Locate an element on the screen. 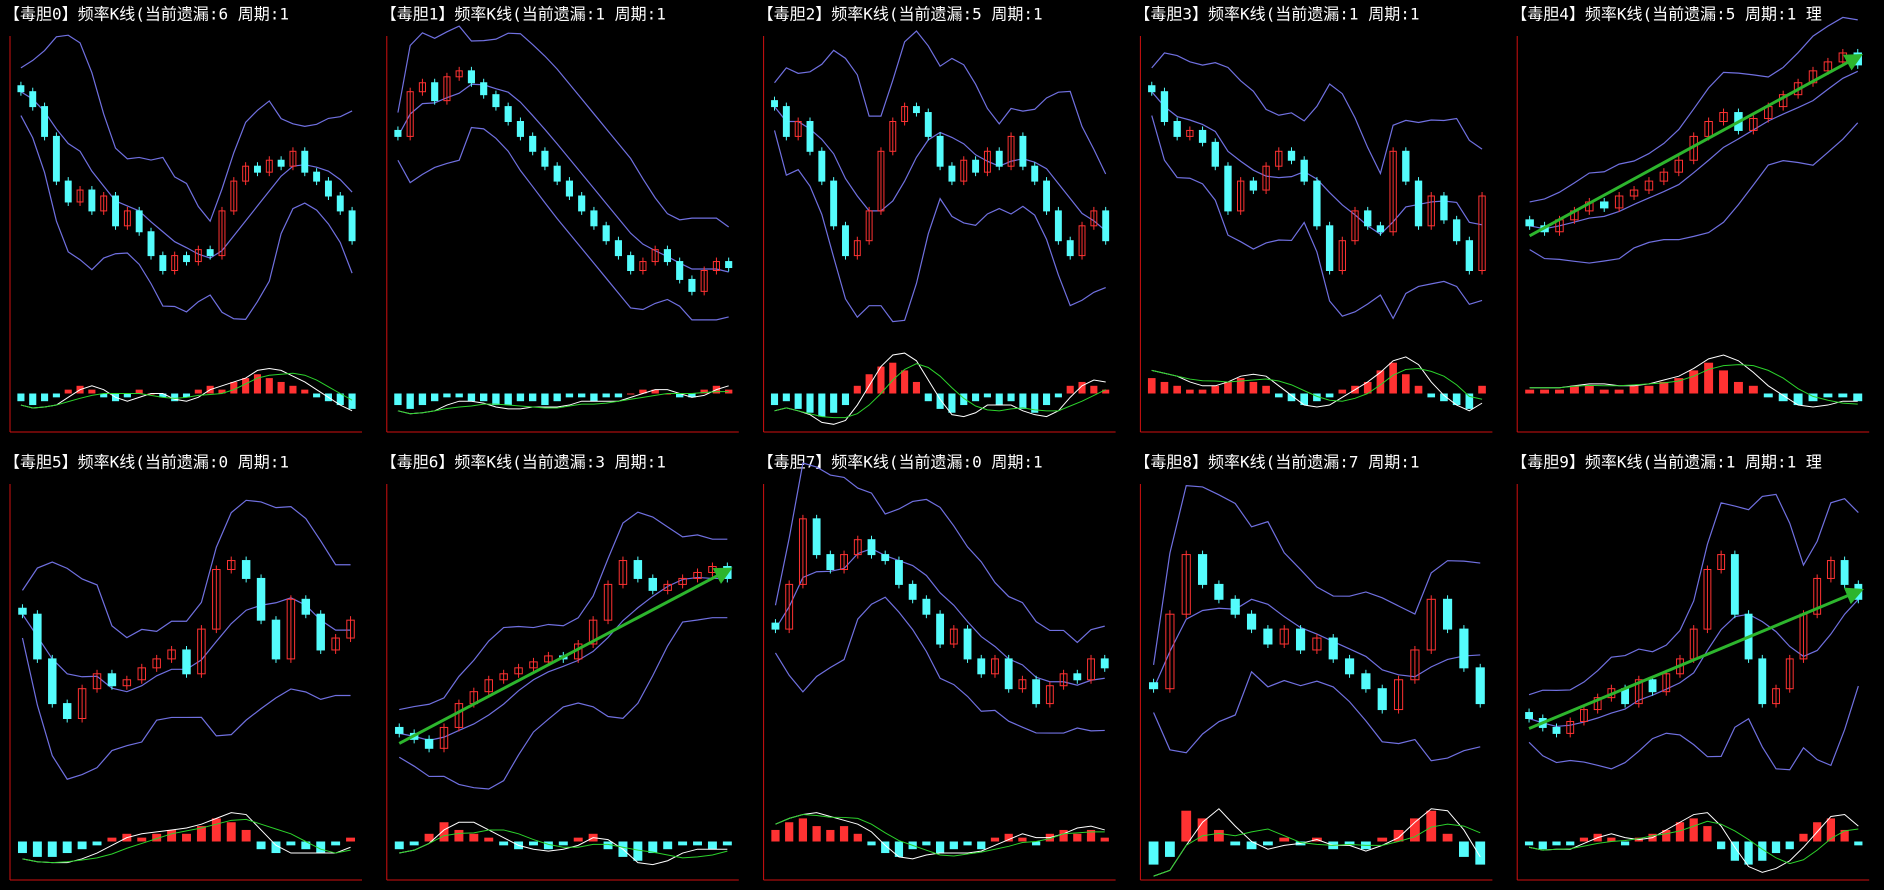 This screenshot has width=1884, height=890. panel-title: 【毒胆2】频率K线(当前遗漏:5 周期:1 is located at coordinates (900, 14).